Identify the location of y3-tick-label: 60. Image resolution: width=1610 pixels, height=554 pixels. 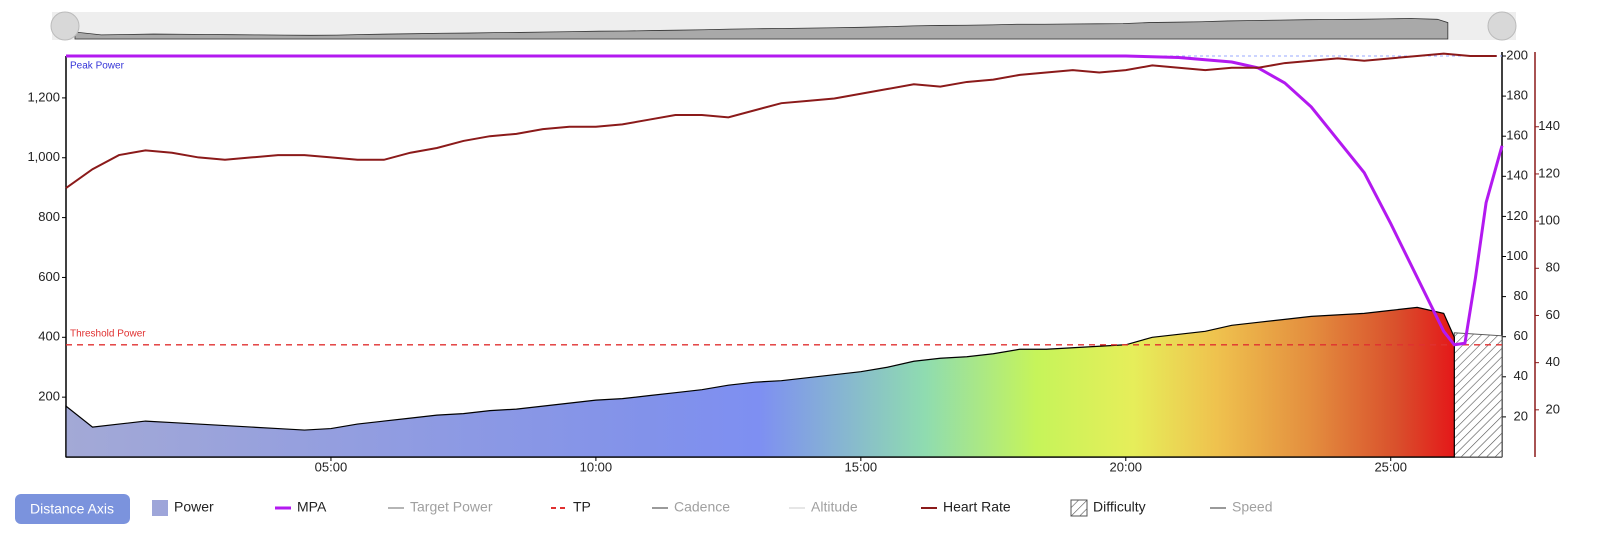
(1553, 314).